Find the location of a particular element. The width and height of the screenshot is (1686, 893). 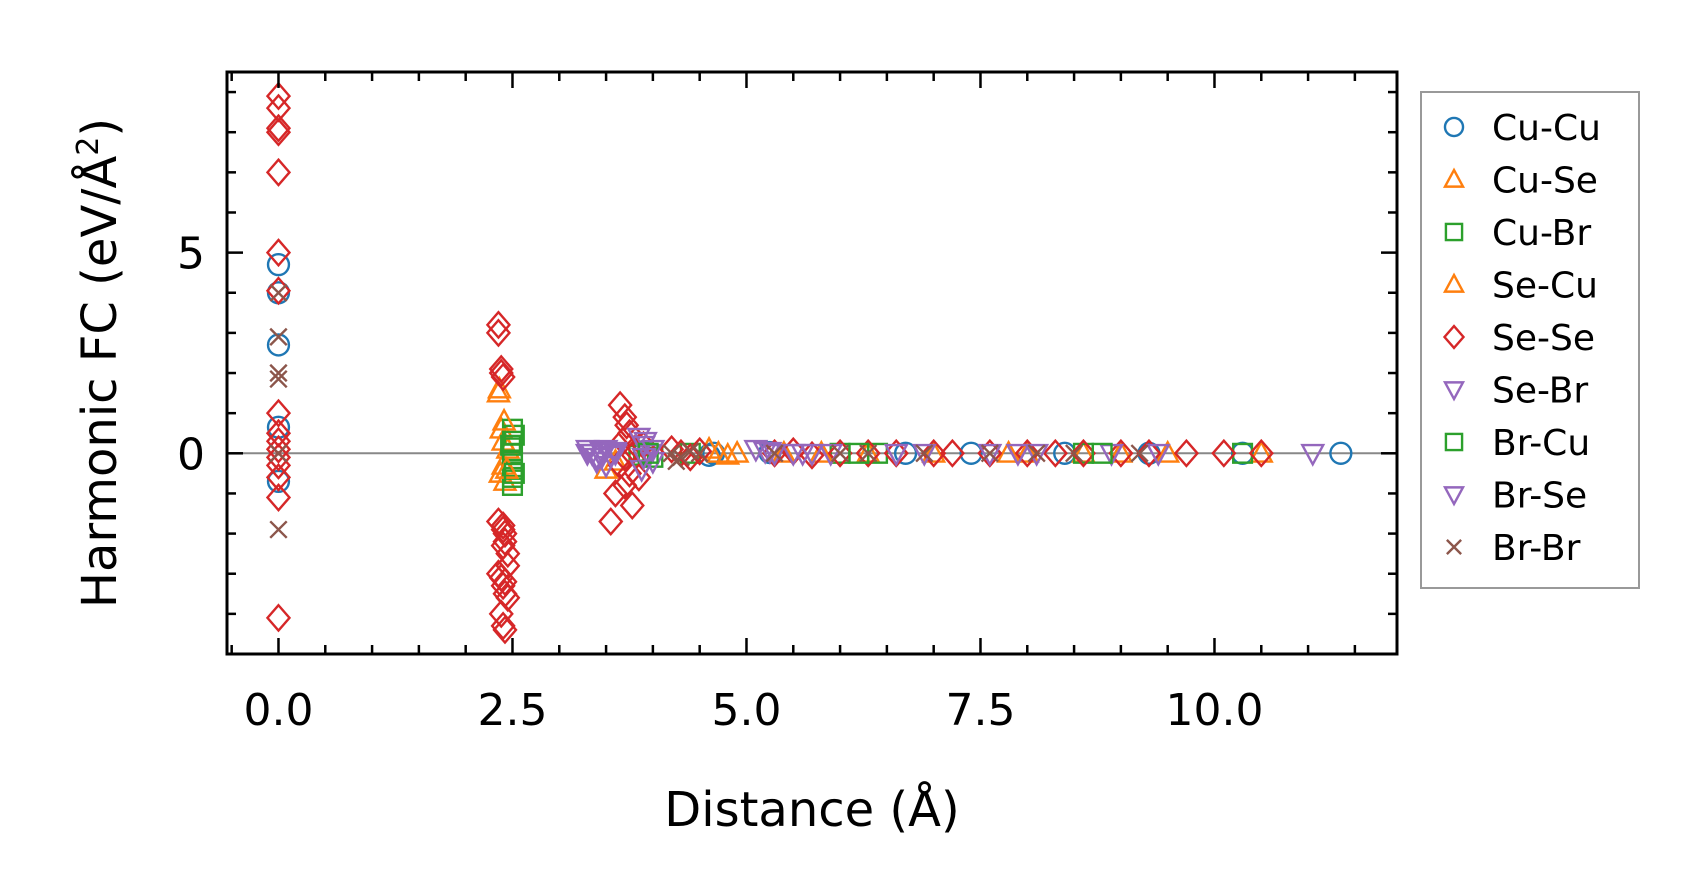

y-tick-label: 0 is located at coordinates (191, 454).